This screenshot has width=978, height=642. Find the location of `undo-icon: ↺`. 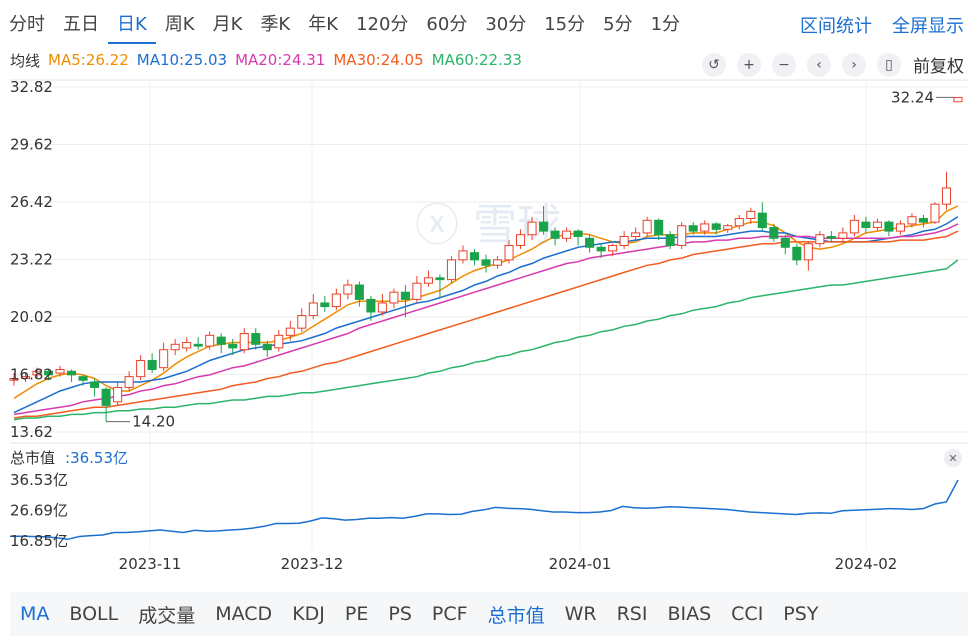

undo-icon: ↺ is located at coordinates (714, 64).